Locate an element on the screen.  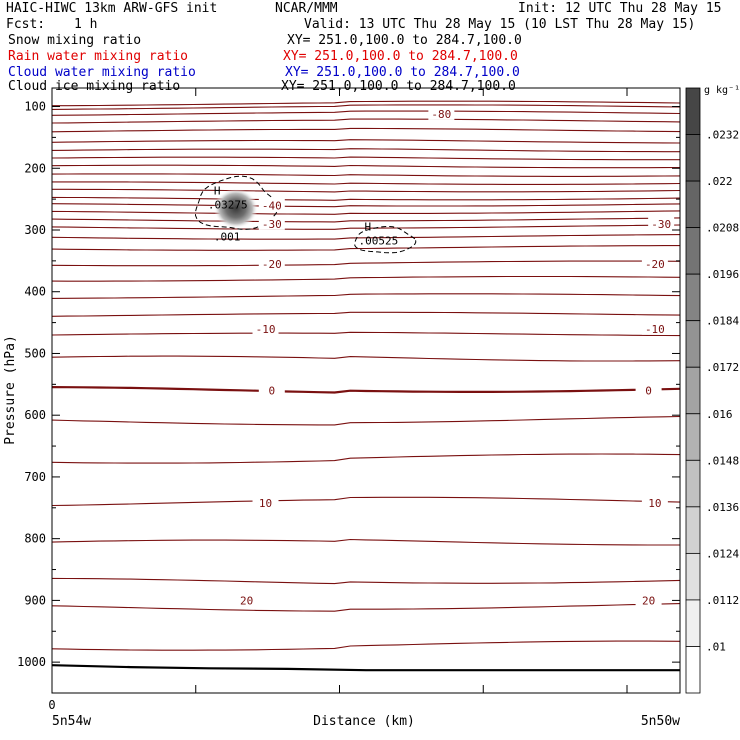
y-tick-label: 500 is located at coordinates (35, 353).